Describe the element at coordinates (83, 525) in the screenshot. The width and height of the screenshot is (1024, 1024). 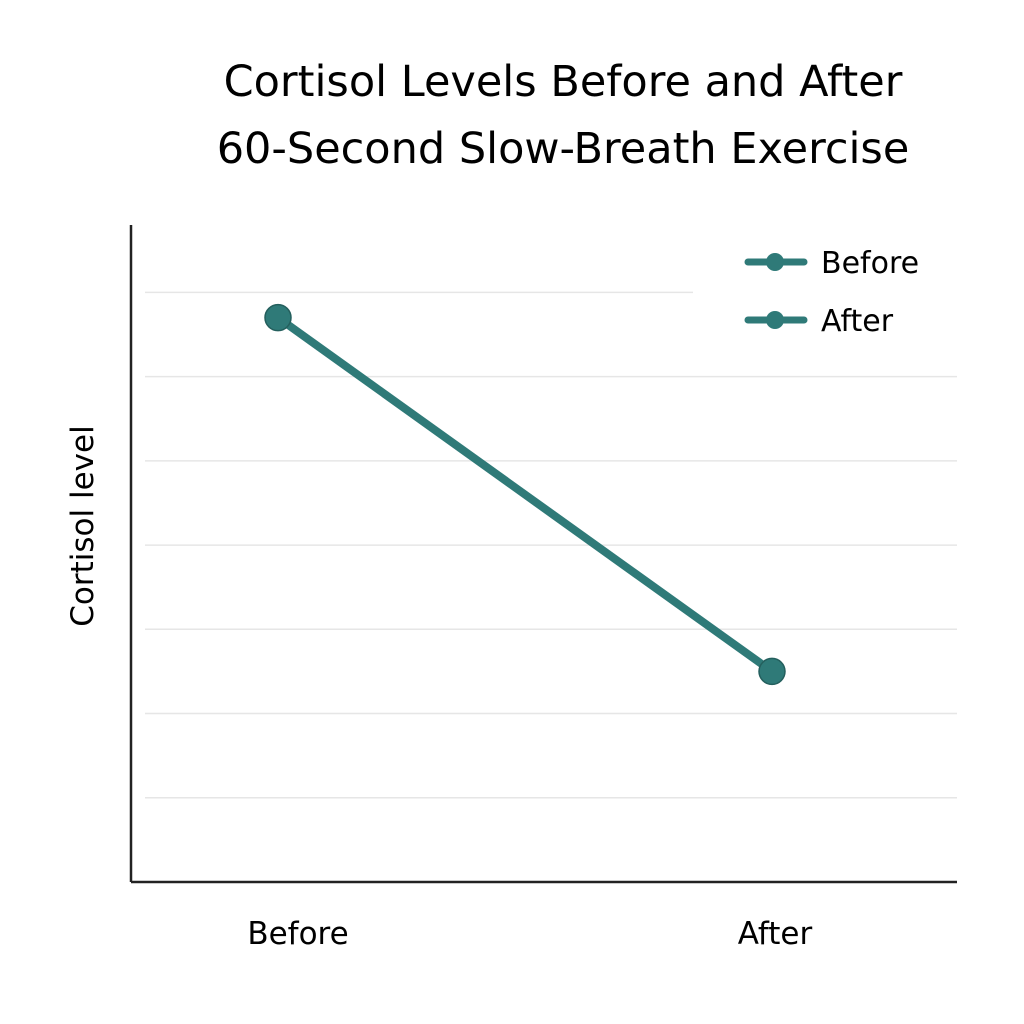
I see `y-axis-label: Cortisol level` at that location.